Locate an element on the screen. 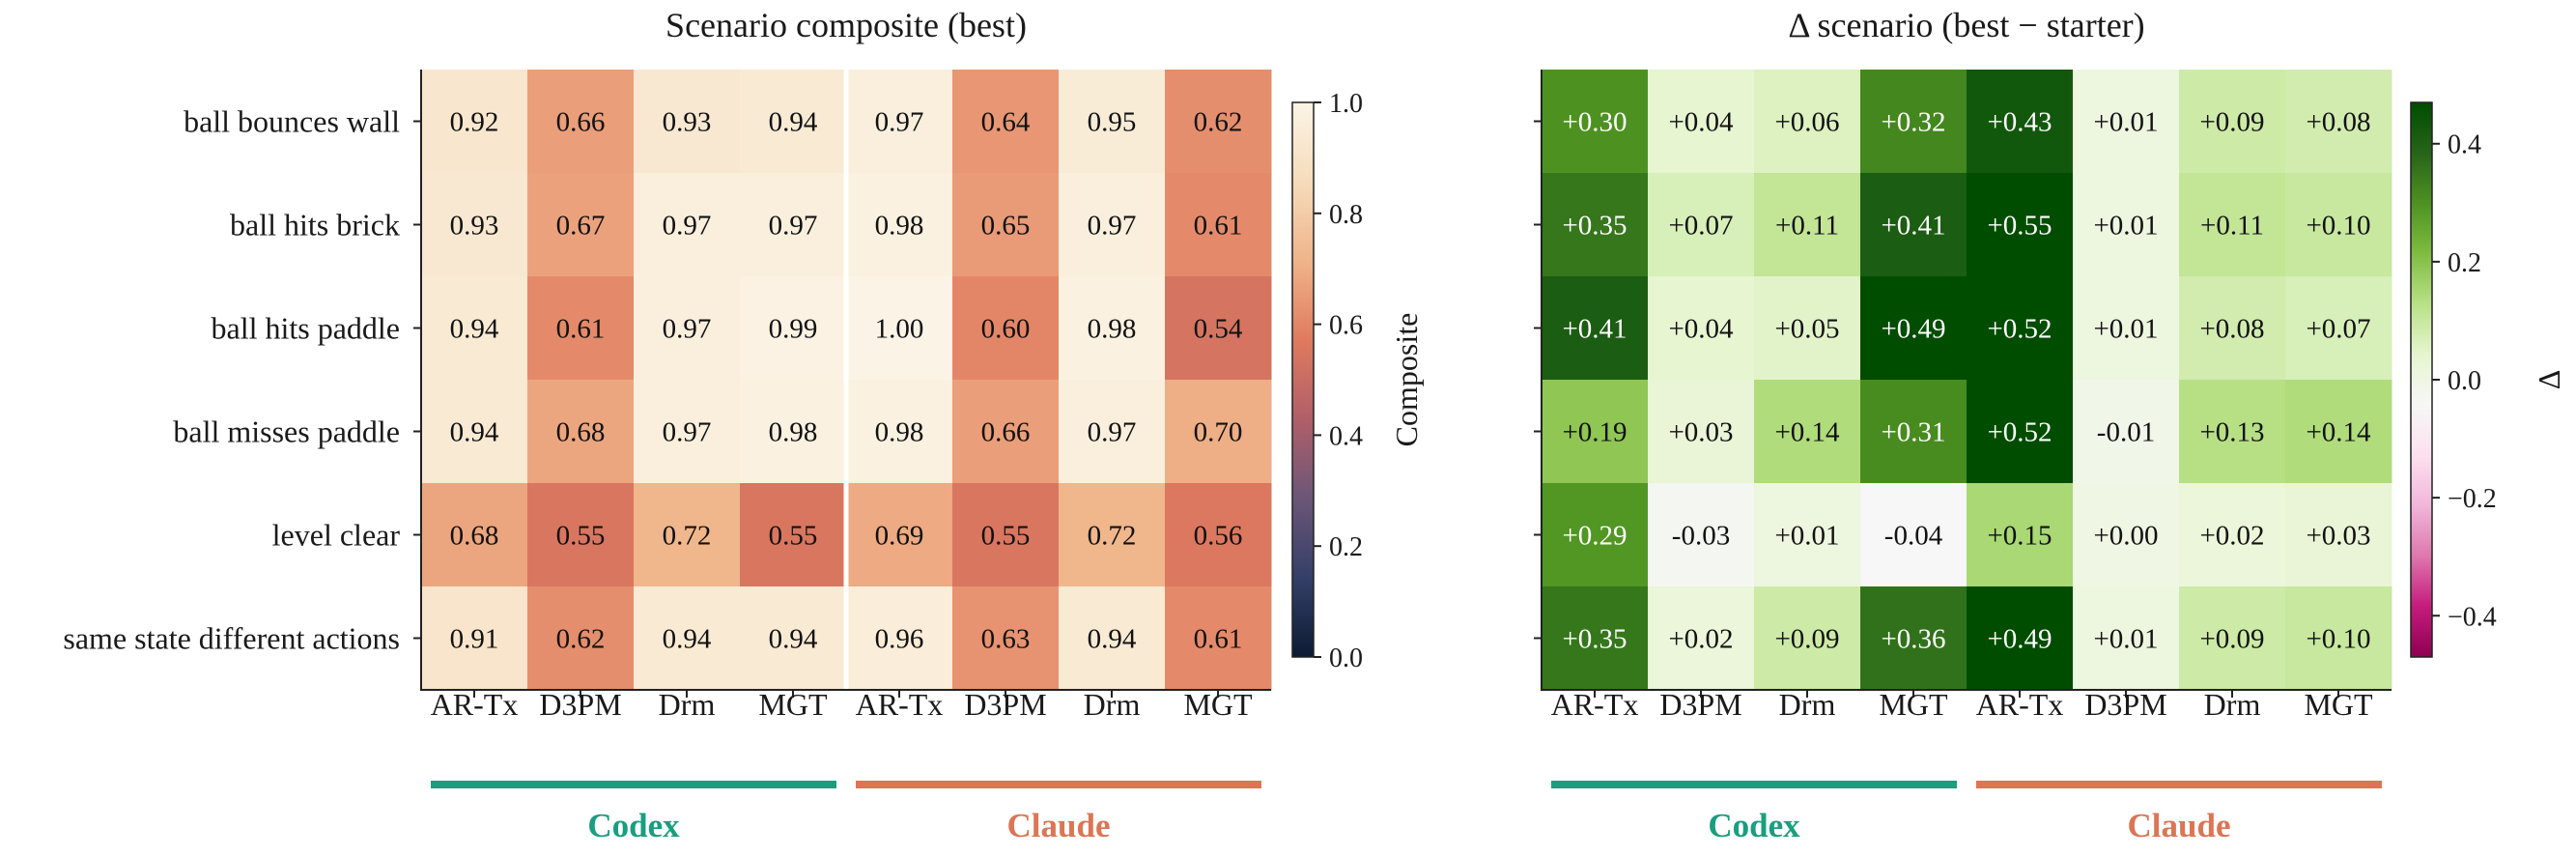  cell-value-label: 0.54 is located at coordinates (1218, 329).